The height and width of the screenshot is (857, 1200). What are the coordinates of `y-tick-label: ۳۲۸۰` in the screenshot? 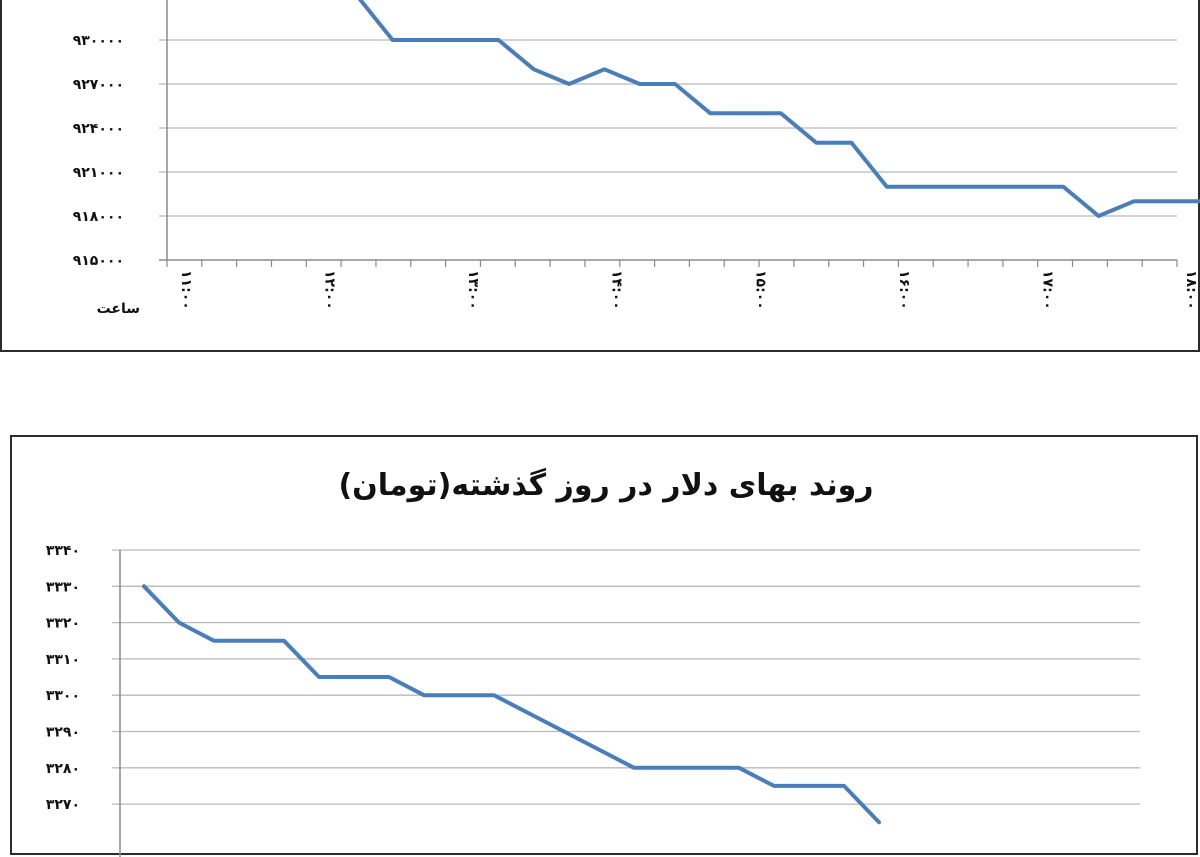 It's located at (63, 769).